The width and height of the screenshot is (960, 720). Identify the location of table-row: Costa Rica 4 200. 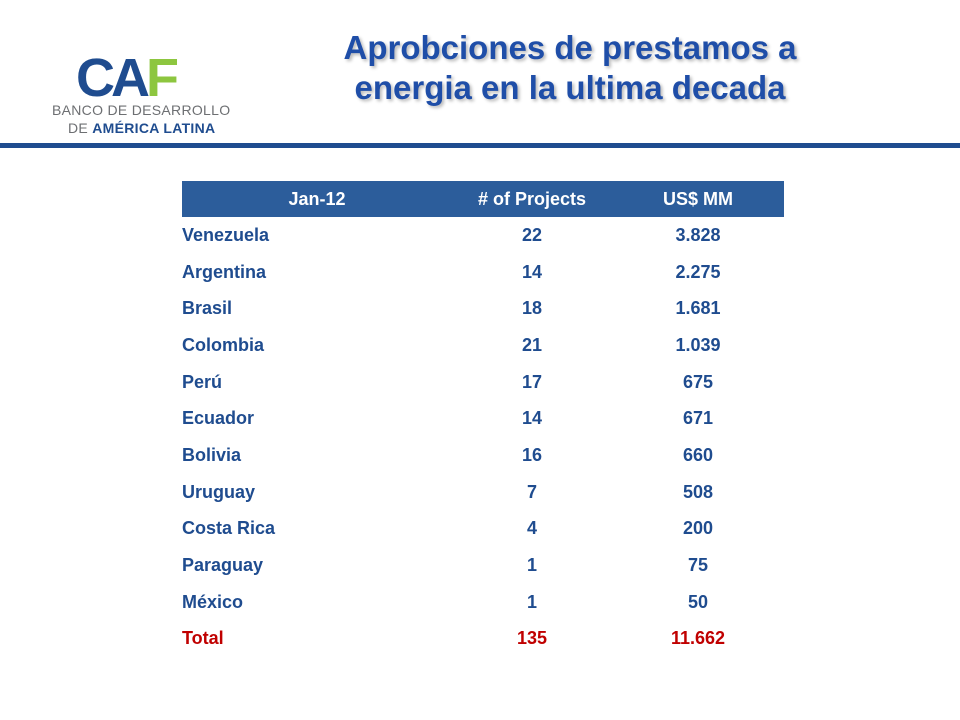
(483, 529).